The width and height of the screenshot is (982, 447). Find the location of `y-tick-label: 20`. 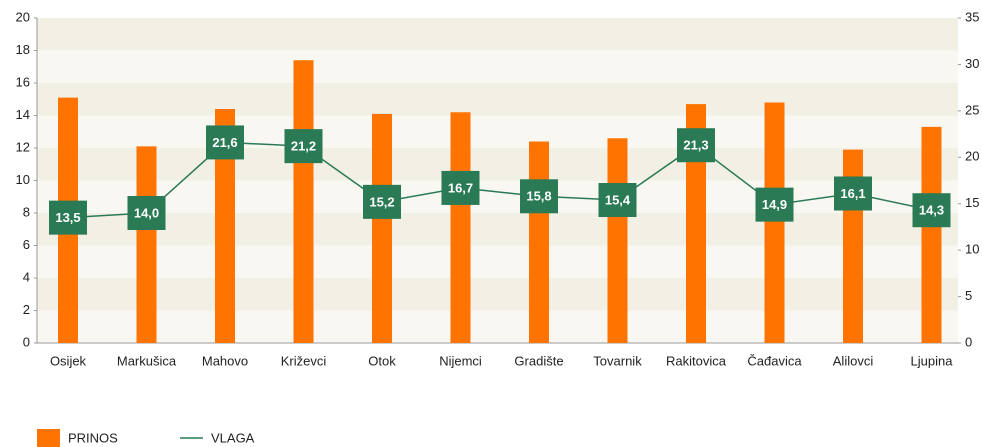

y-tick-label: 20 is located at coordinates (23, 16).